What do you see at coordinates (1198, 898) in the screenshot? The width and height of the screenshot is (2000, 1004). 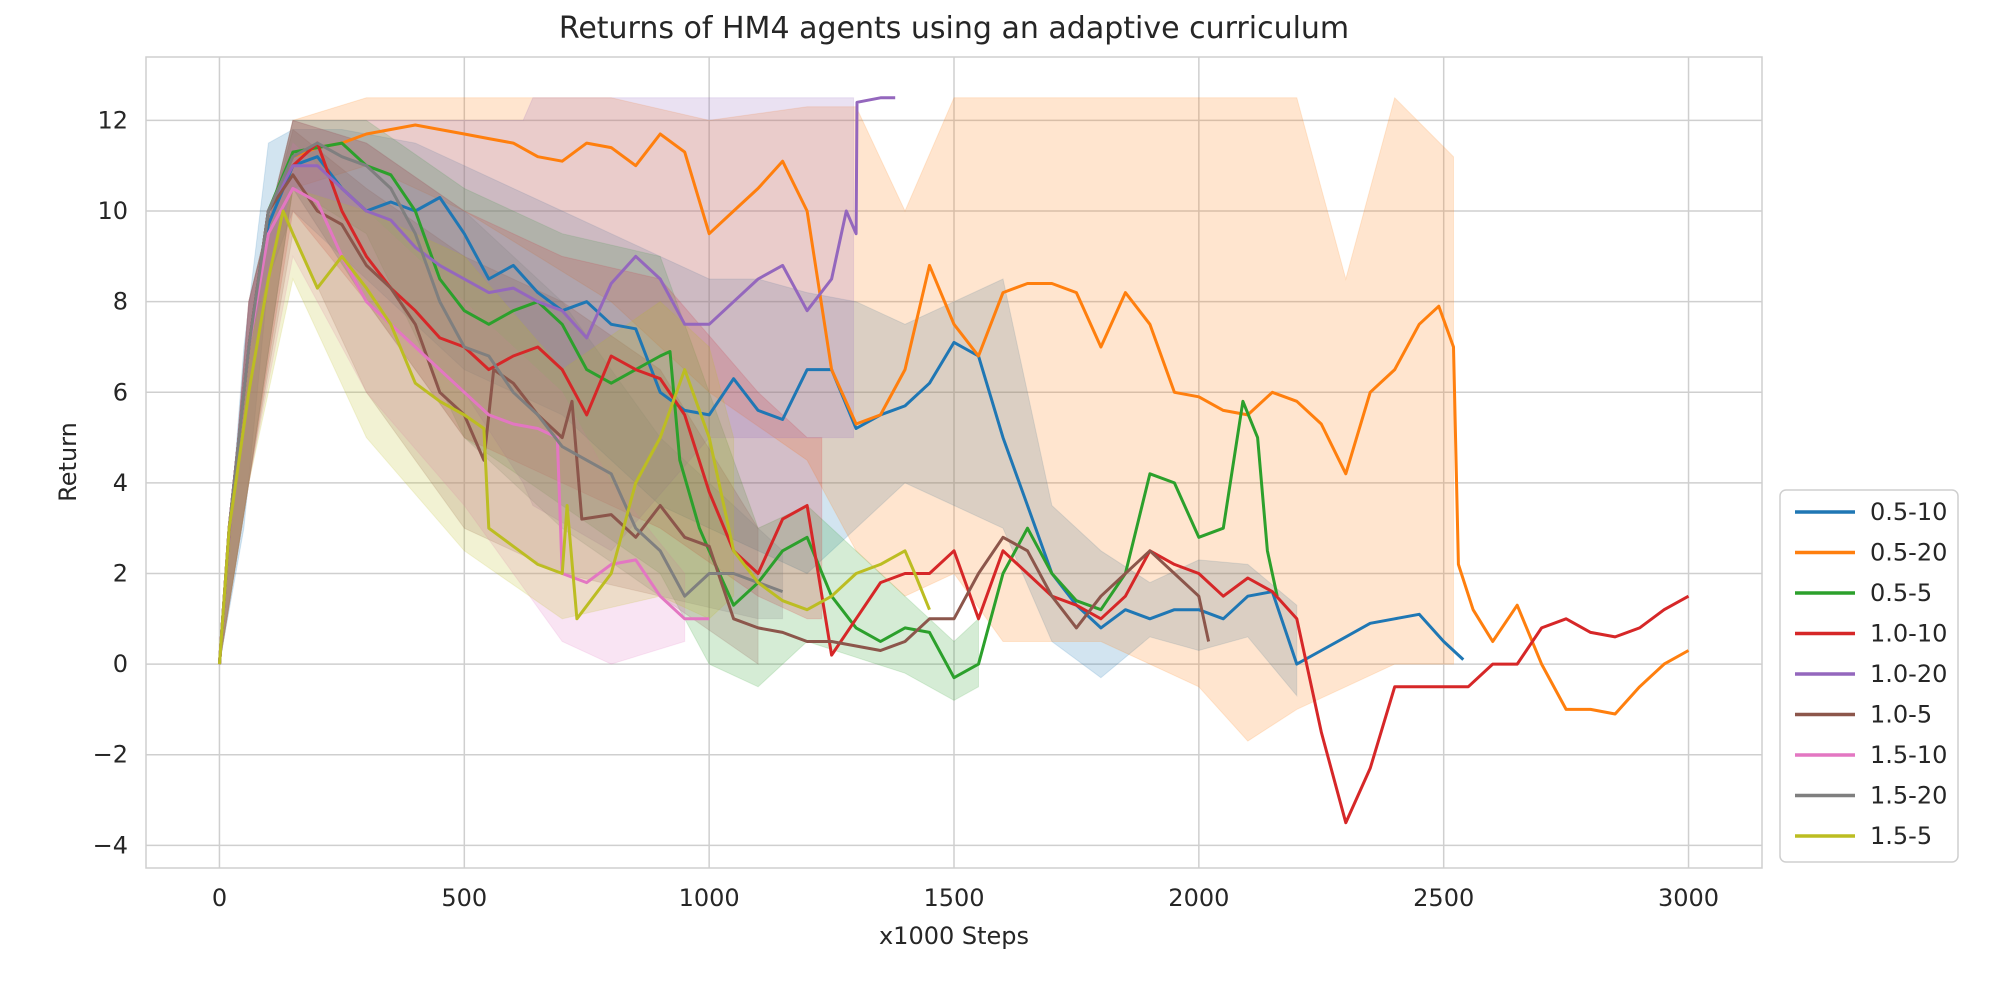 I see `x-tick-label: 2000` at bounding box center [1198, 898].